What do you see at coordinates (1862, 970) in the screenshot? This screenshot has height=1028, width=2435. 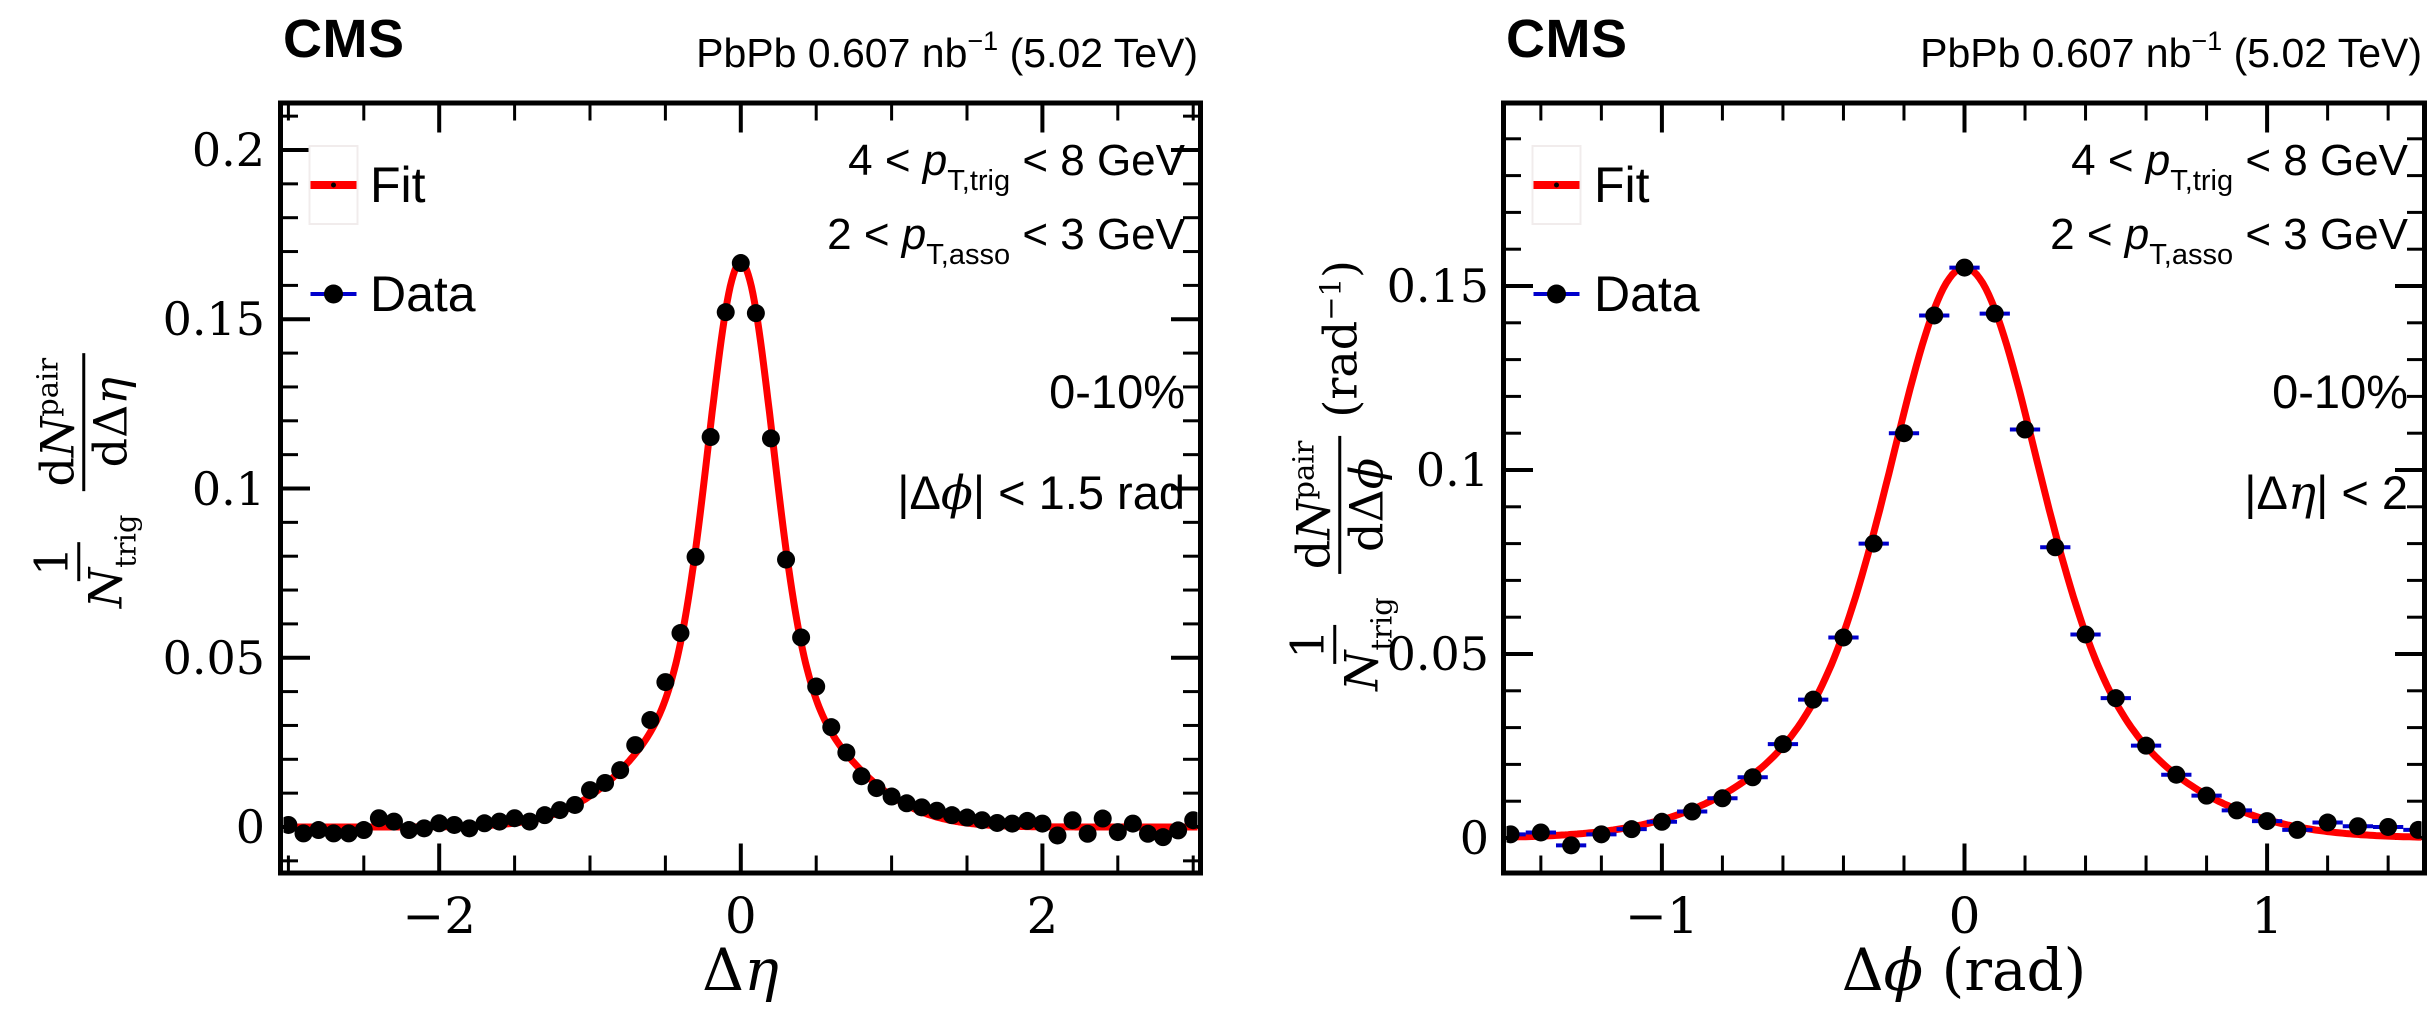 I see `xlabel-delta: Δ` at bounding box center [1862, 970].